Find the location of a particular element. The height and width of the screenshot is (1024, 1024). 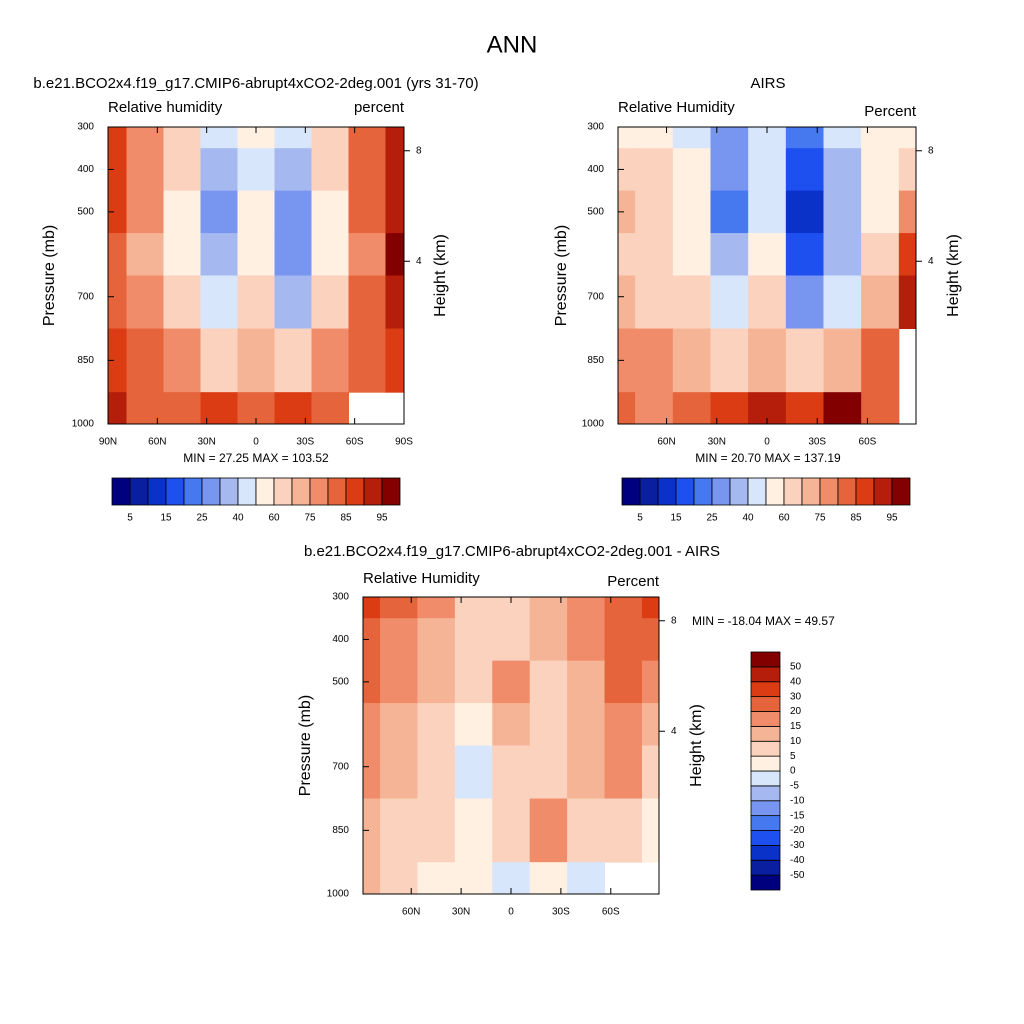

y-axis-label: Pressure (mb) is located at coordinates (561, 275).